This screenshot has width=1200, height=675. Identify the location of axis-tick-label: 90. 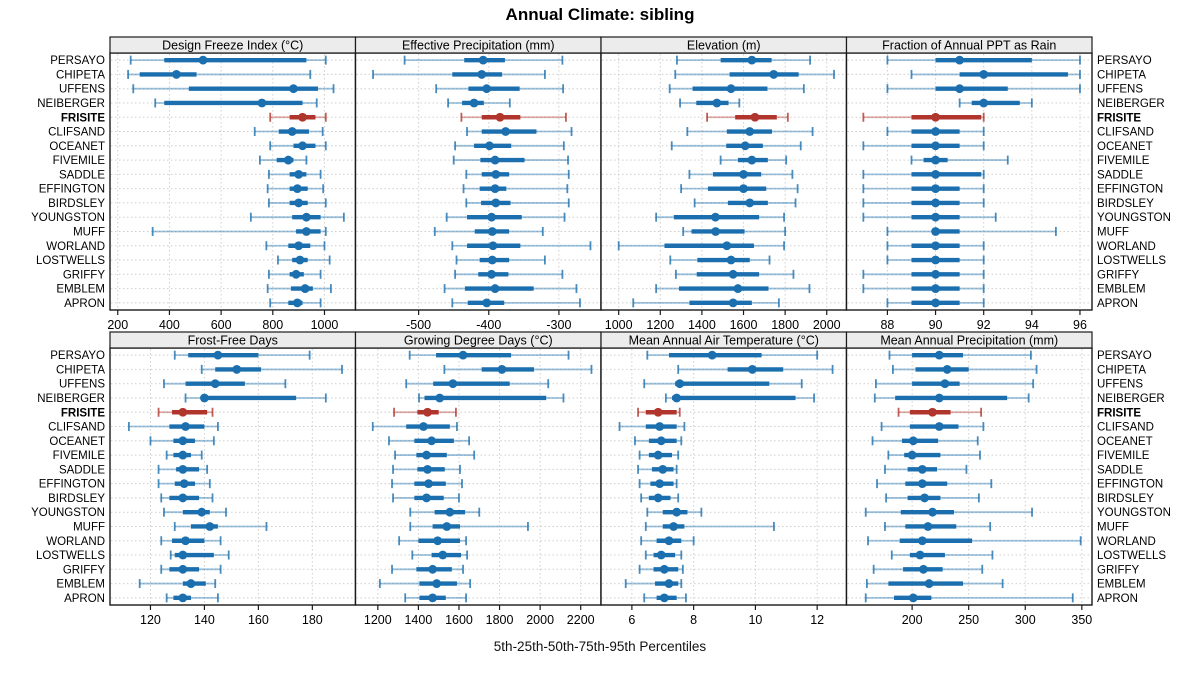
(936, 325).